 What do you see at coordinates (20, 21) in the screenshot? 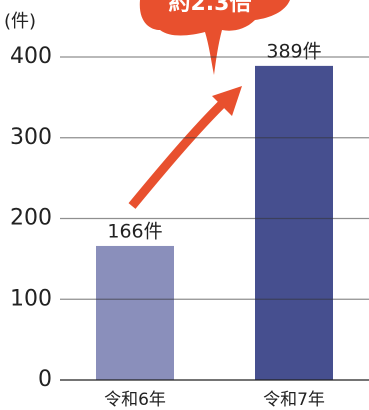
I see `y-unit: (件)` at bounding box center [20, 21].